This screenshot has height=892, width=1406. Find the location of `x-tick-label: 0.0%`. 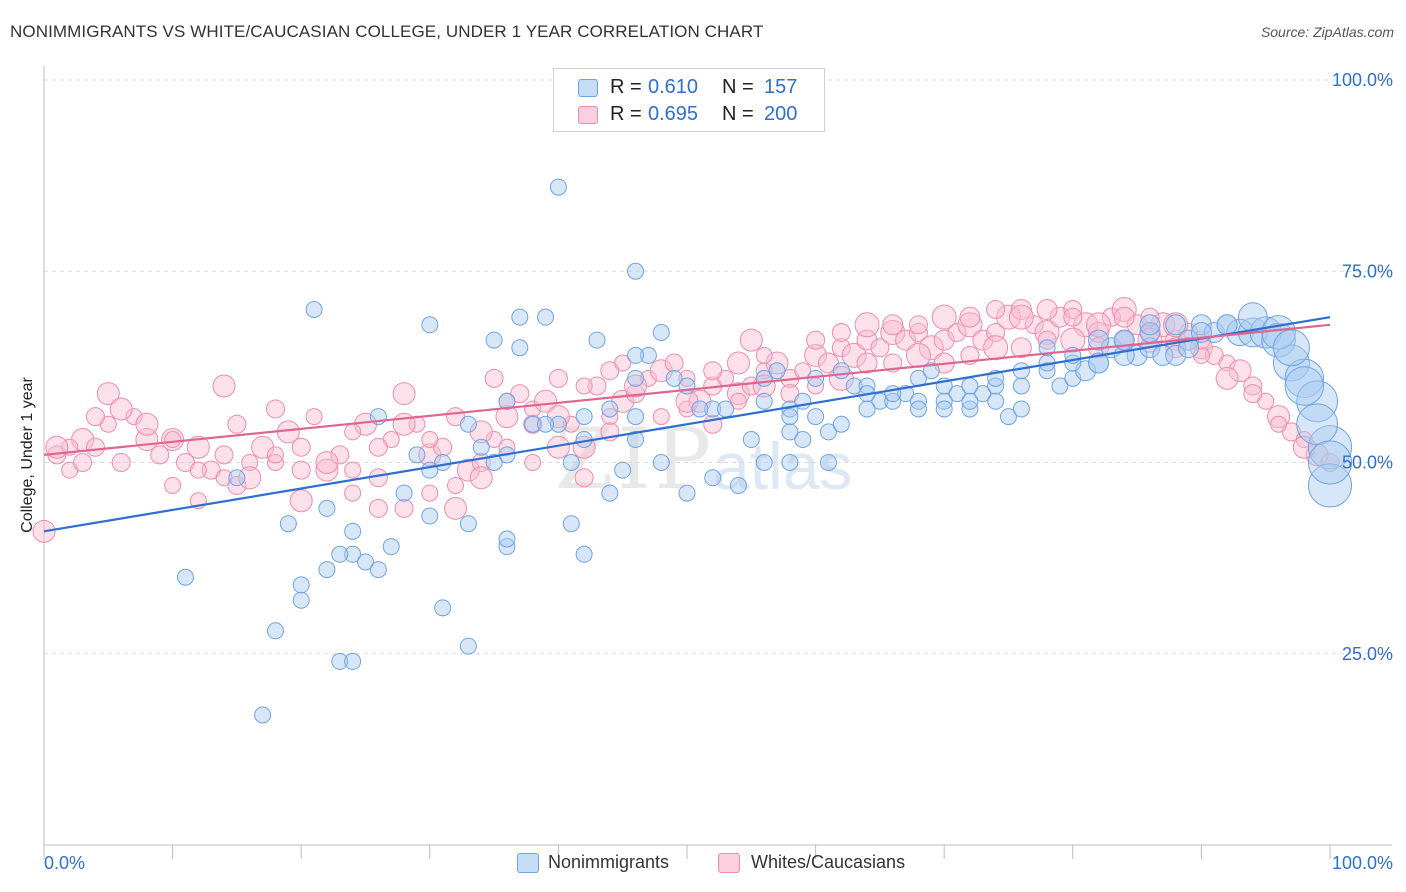

x-tick-label: 0.0% is located at coordinates (64, 863).